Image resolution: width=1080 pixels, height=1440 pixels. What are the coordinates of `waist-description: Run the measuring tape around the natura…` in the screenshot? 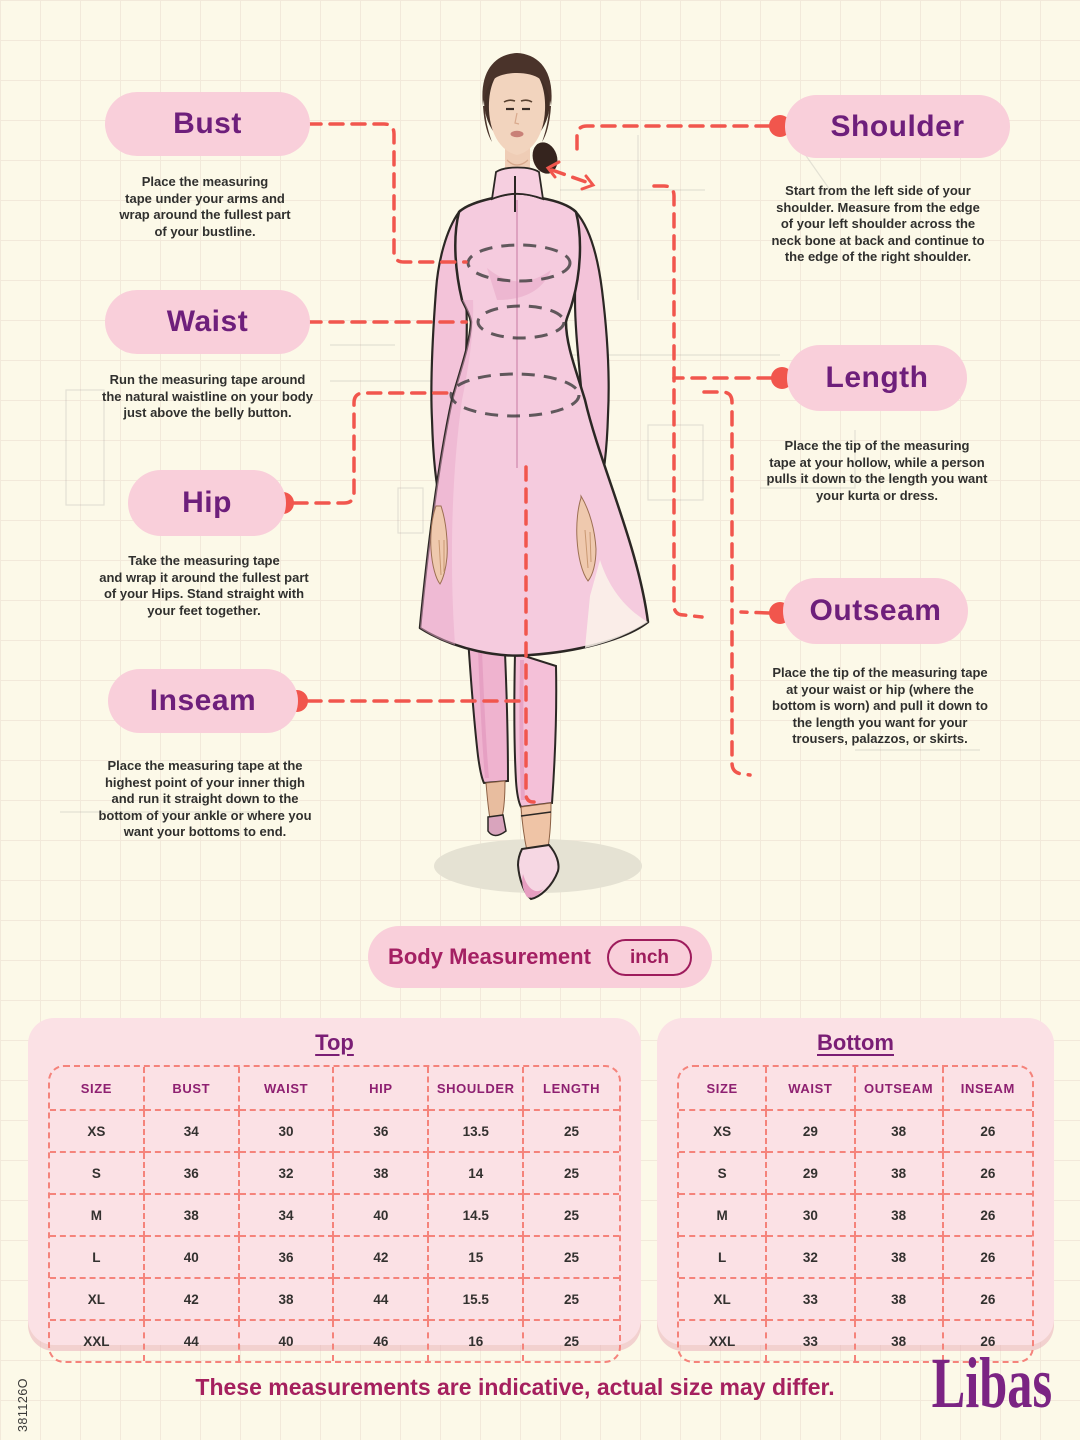 It's located at (207, 396).